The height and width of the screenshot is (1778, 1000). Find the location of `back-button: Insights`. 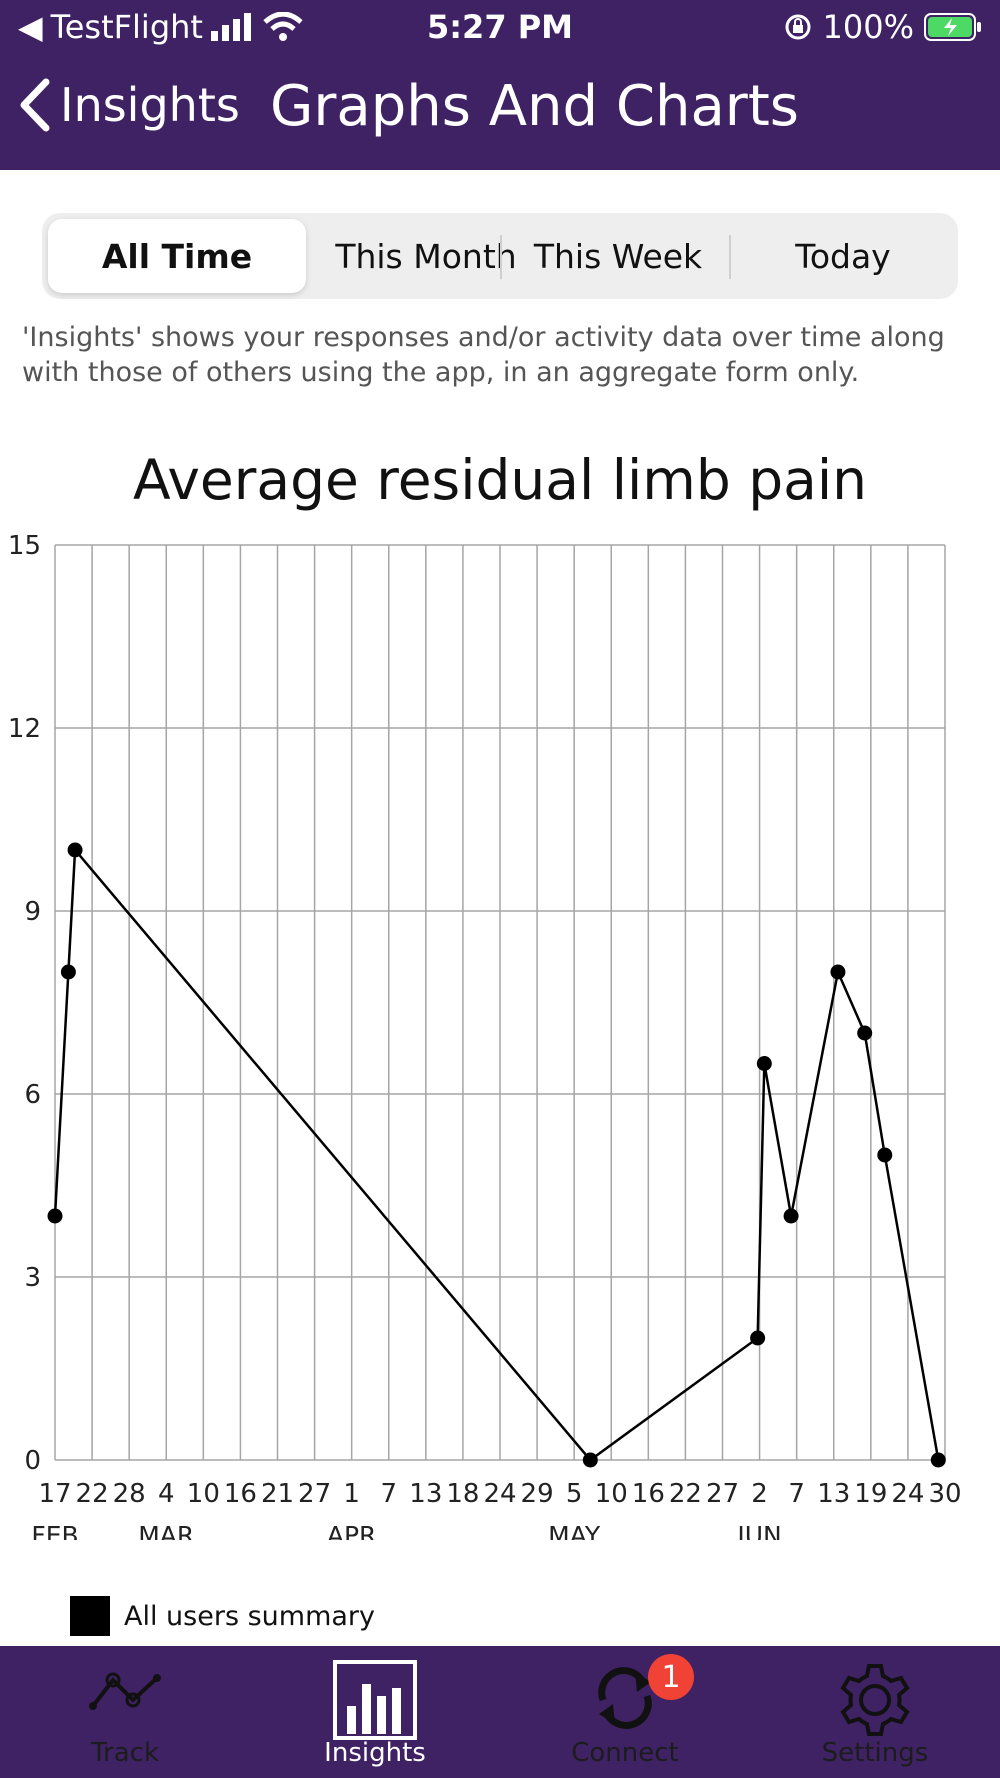

back-button: Insights is located at coordinates (129, 105).